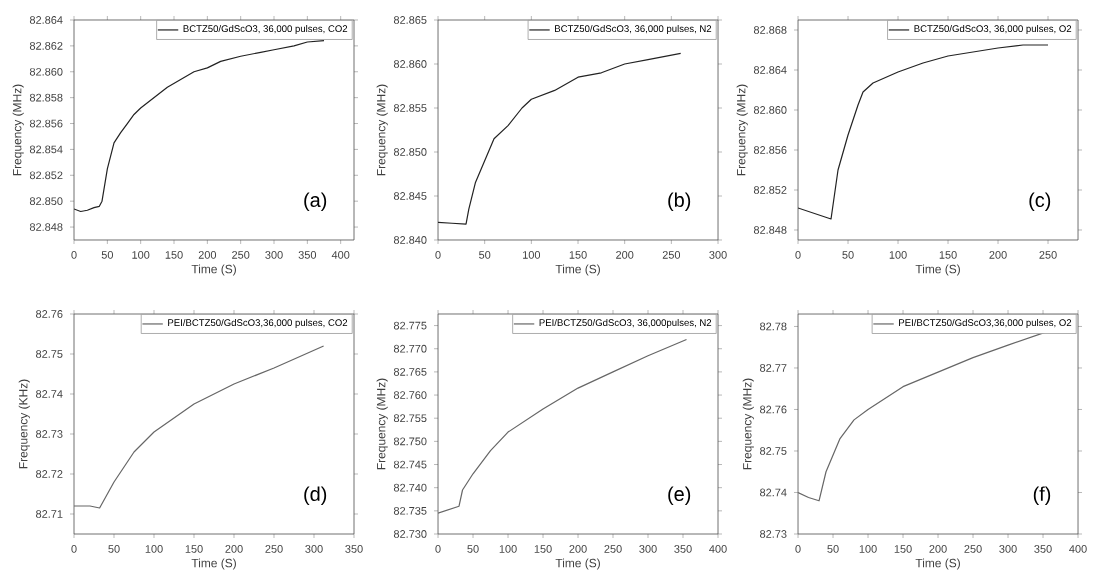 This screenshot has width=1100, height=580. I want to click on annotation: (b), so click(679, 201).